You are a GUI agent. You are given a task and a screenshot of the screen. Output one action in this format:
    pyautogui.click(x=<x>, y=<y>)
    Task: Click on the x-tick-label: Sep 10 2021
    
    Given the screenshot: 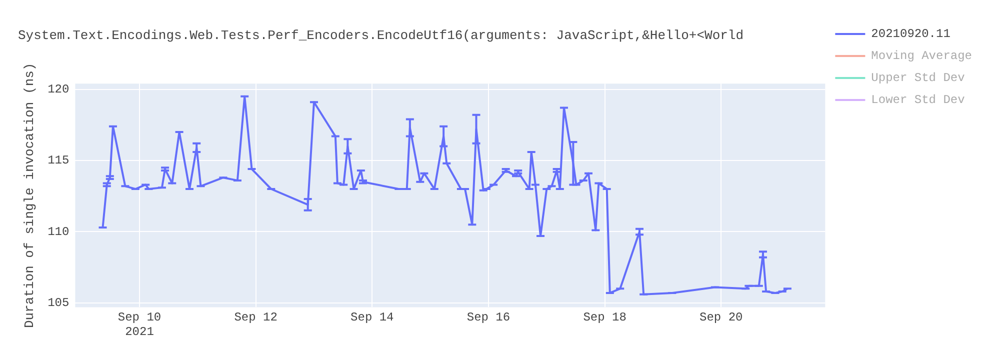 What is the action you would take?
    pyautogui.click(x=140, y=324)
    